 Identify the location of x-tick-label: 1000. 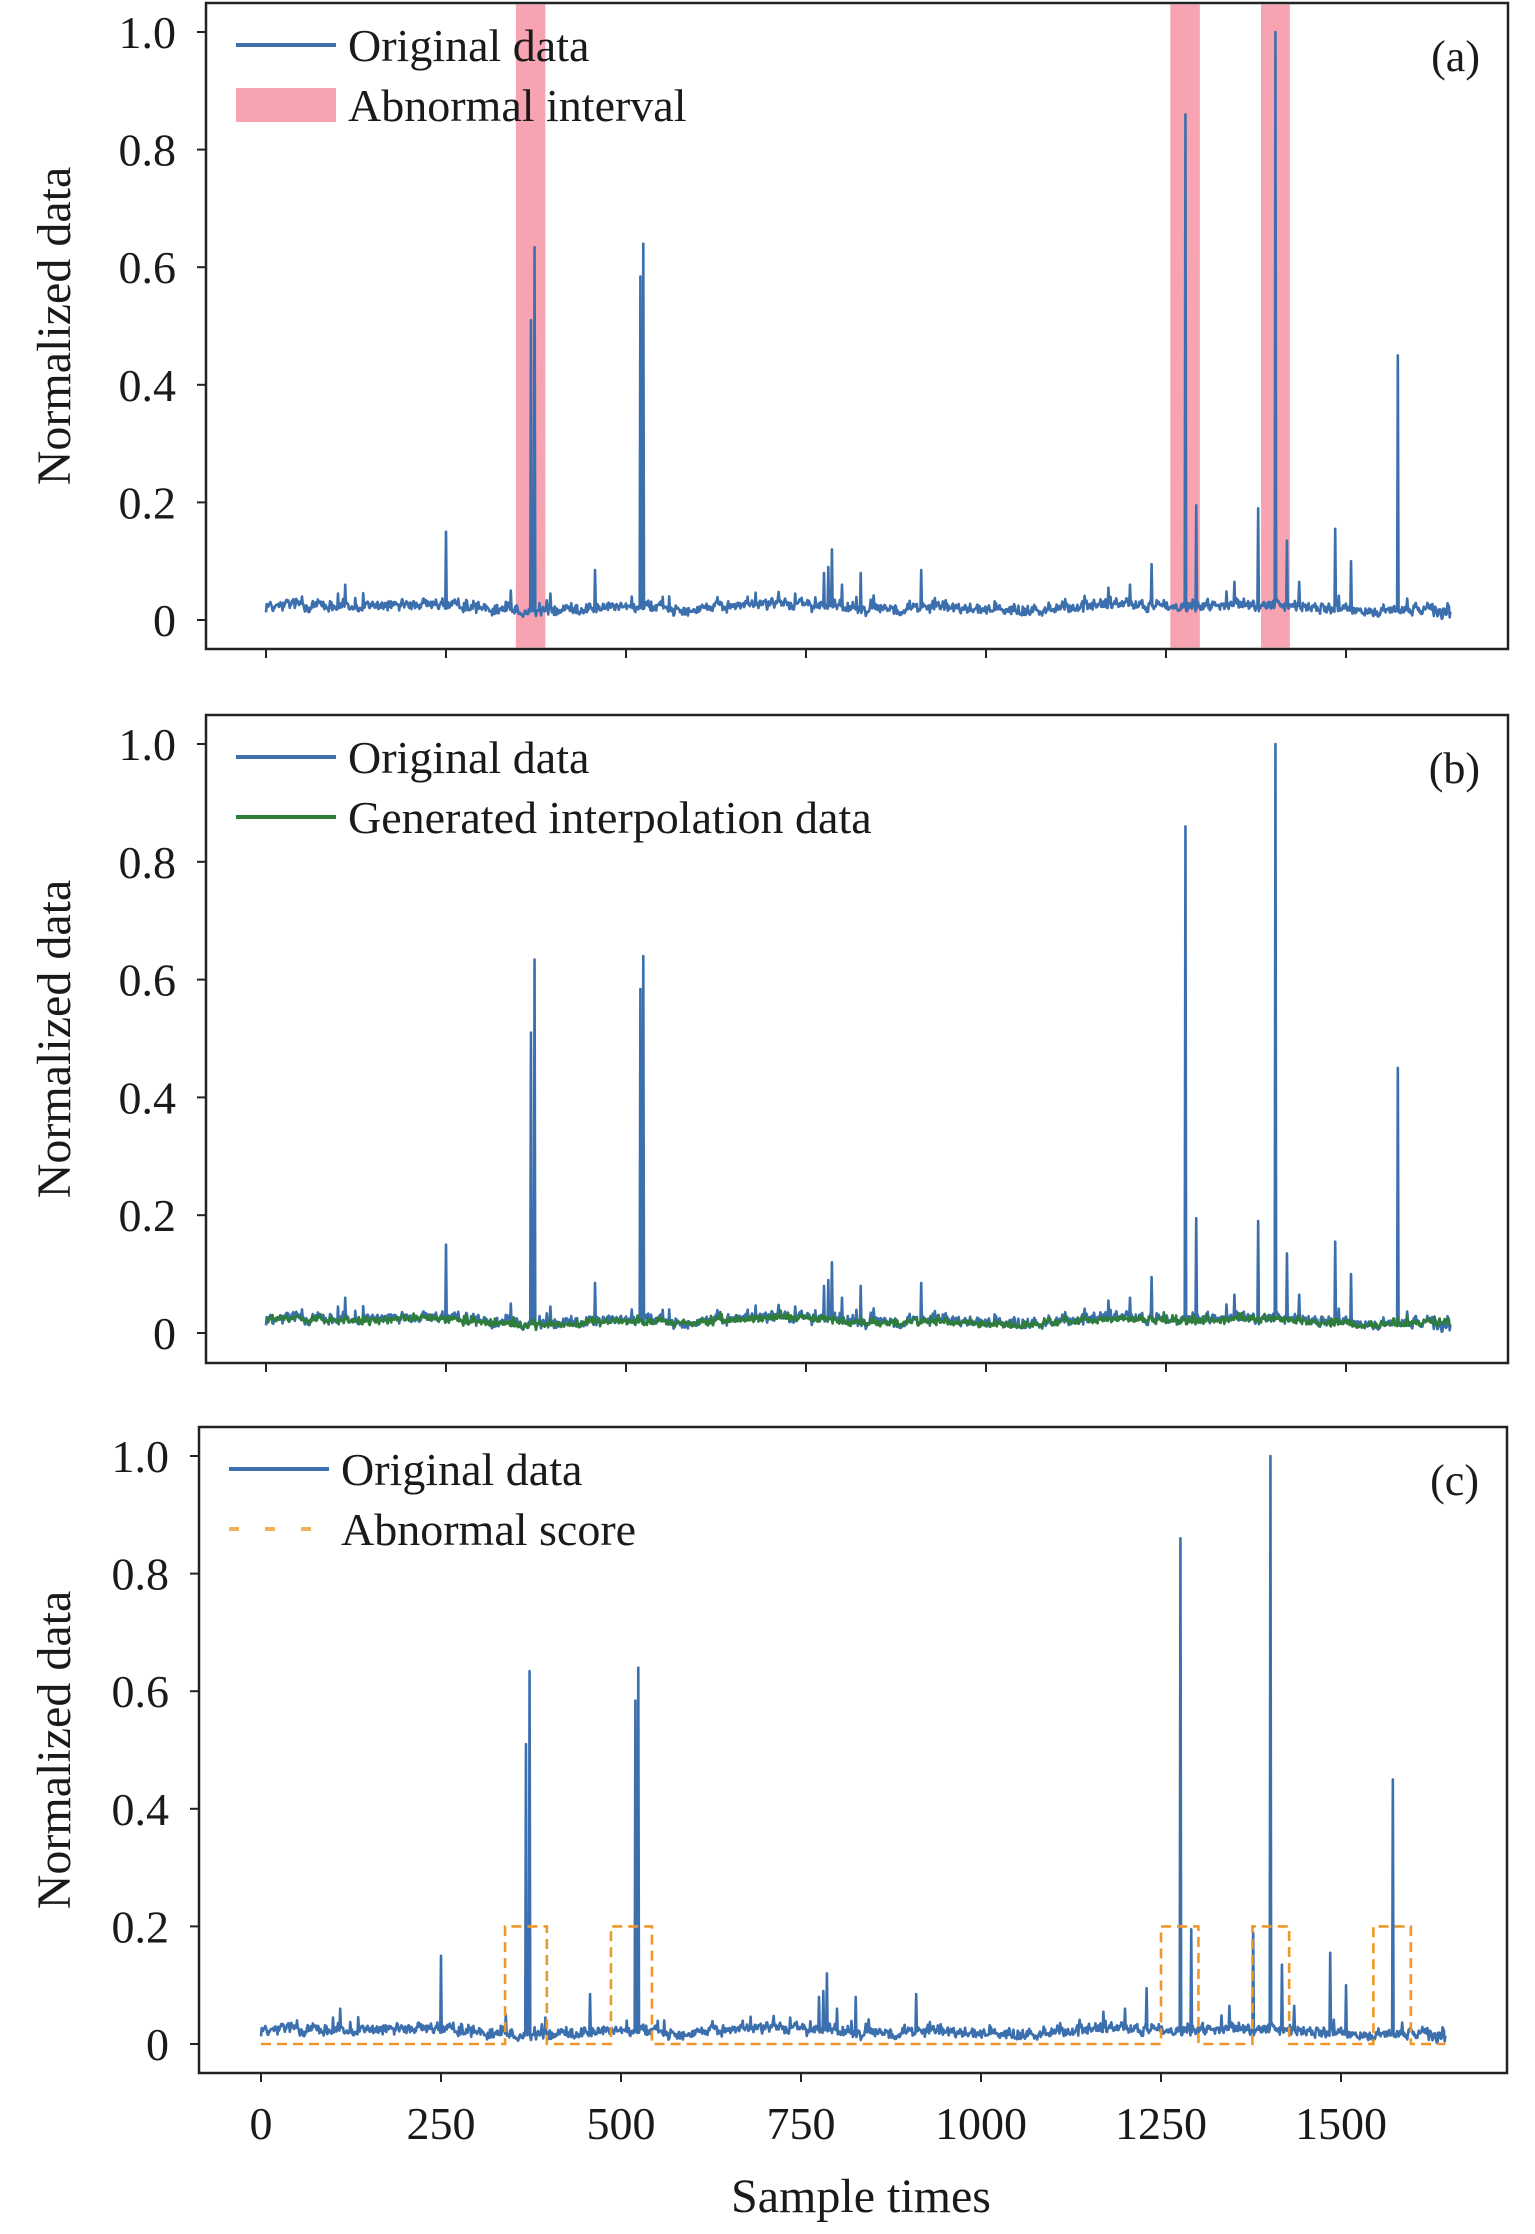
(981, 2123).